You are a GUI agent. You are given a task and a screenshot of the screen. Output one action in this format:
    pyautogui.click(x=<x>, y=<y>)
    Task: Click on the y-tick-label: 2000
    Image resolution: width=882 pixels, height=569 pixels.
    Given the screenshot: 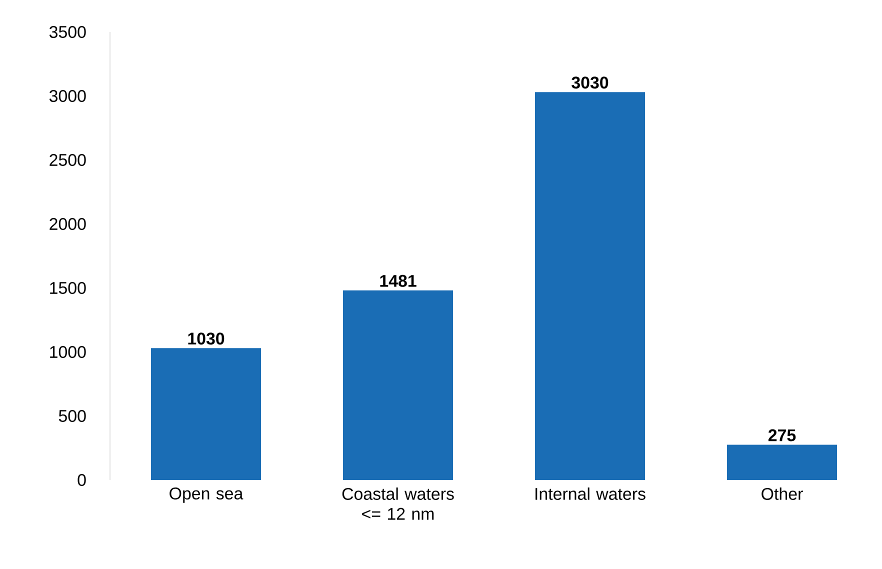 What is the action you would take?
    pyautogui.click(x=68, y=224)
    